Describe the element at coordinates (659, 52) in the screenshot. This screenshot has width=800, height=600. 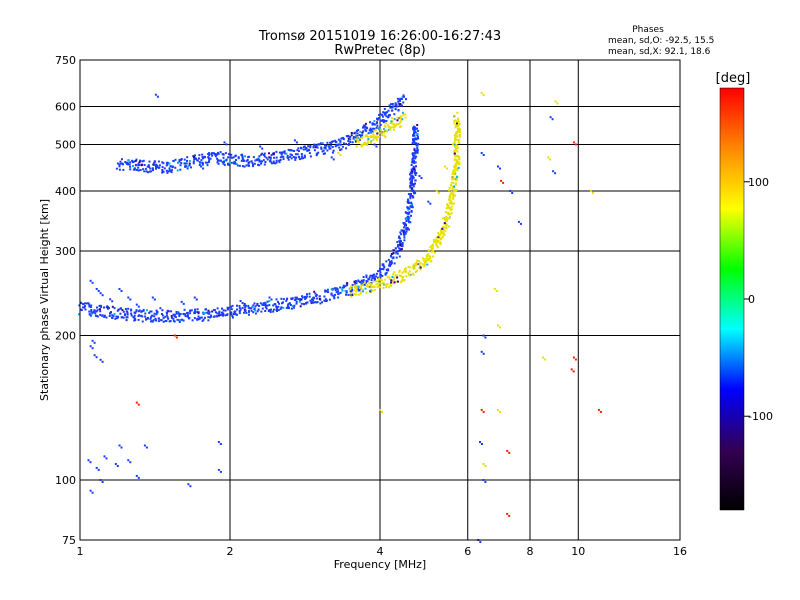
I see `phase-info-x: mean, sd,X: 92.1, 18.6` at that location.